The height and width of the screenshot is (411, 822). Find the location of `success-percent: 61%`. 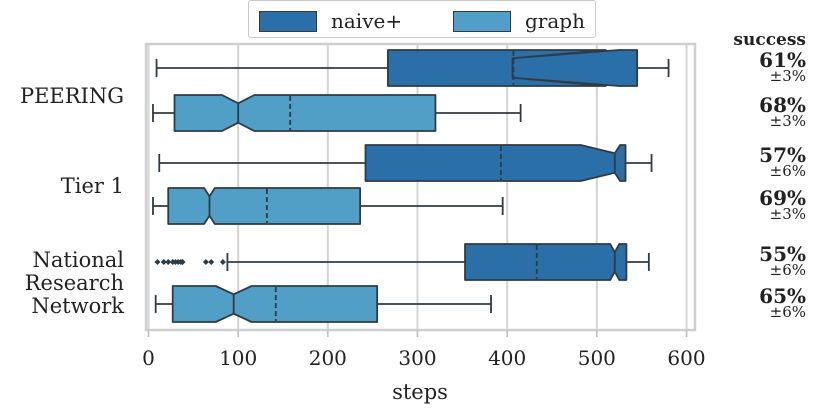

success-percent: 61% is located at coordinates (782, 60).